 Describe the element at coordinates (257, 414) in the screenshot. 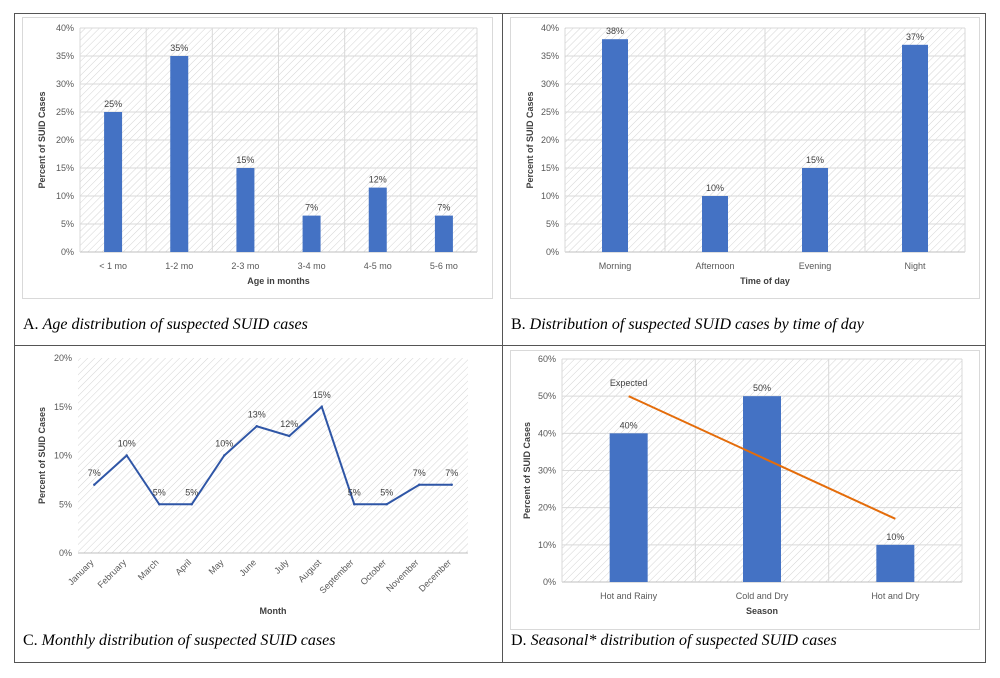

I see `data-label: 13%` at that location.